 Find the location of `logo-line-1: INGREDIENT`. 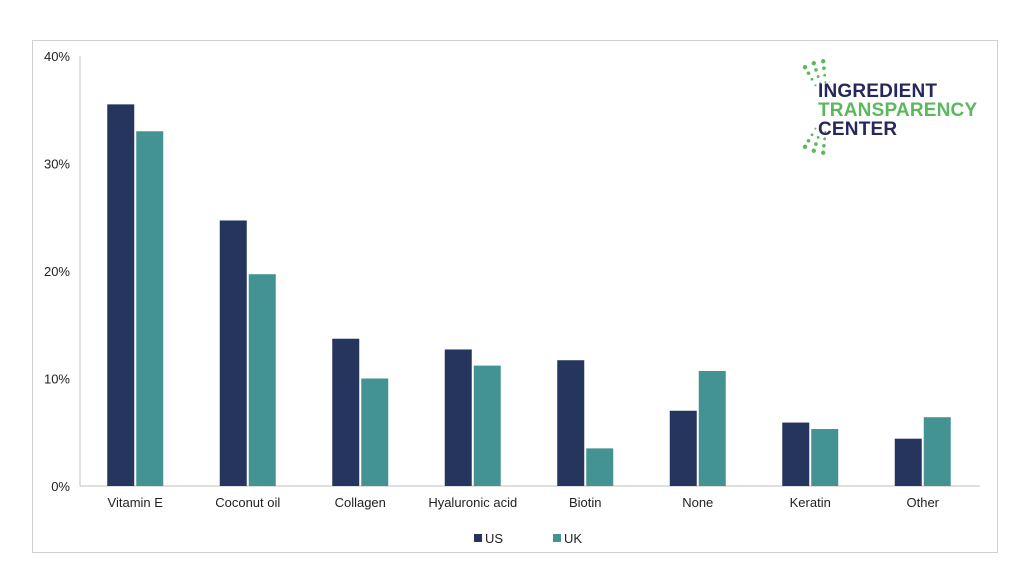

logo-line-1: INGREDIENT is located at coordinates (878, 91).